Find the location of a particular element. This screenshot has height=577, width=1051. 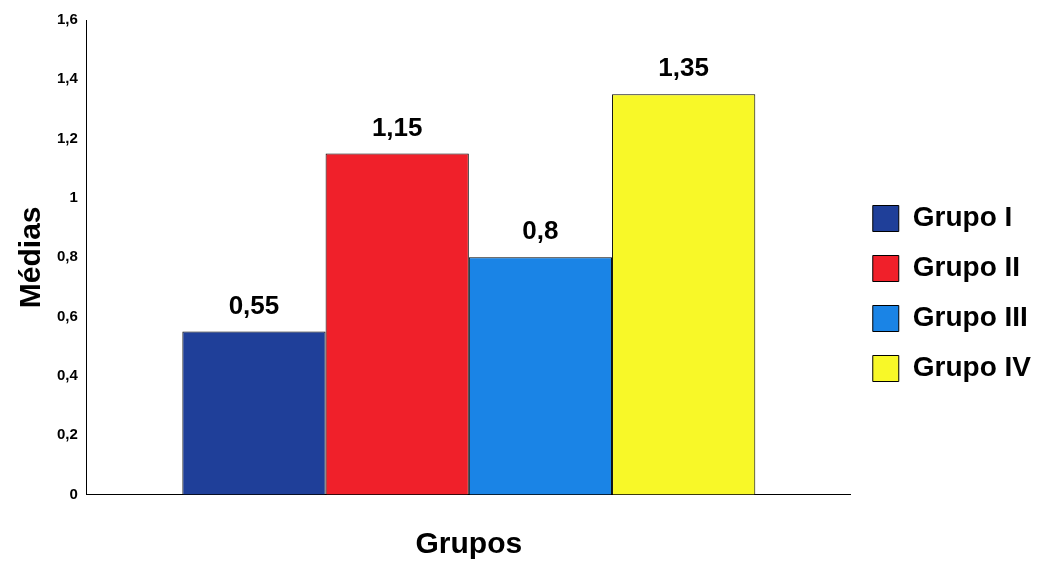

y-tick-label: 1,2 is located at coordinates (67, 137).